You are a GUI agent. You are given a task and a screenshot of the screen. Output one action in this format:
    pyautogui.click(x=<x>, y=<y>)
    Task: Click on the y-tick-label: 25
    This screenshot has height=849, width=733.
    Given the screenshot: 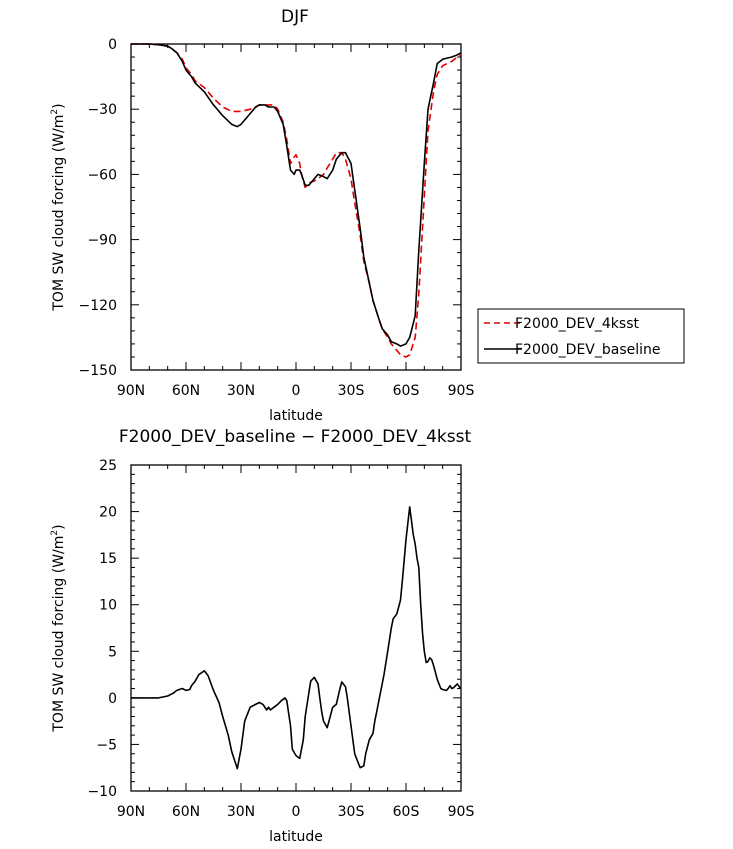 What is the action you would take?
    pyautogui.click(x=108, y=466)
    